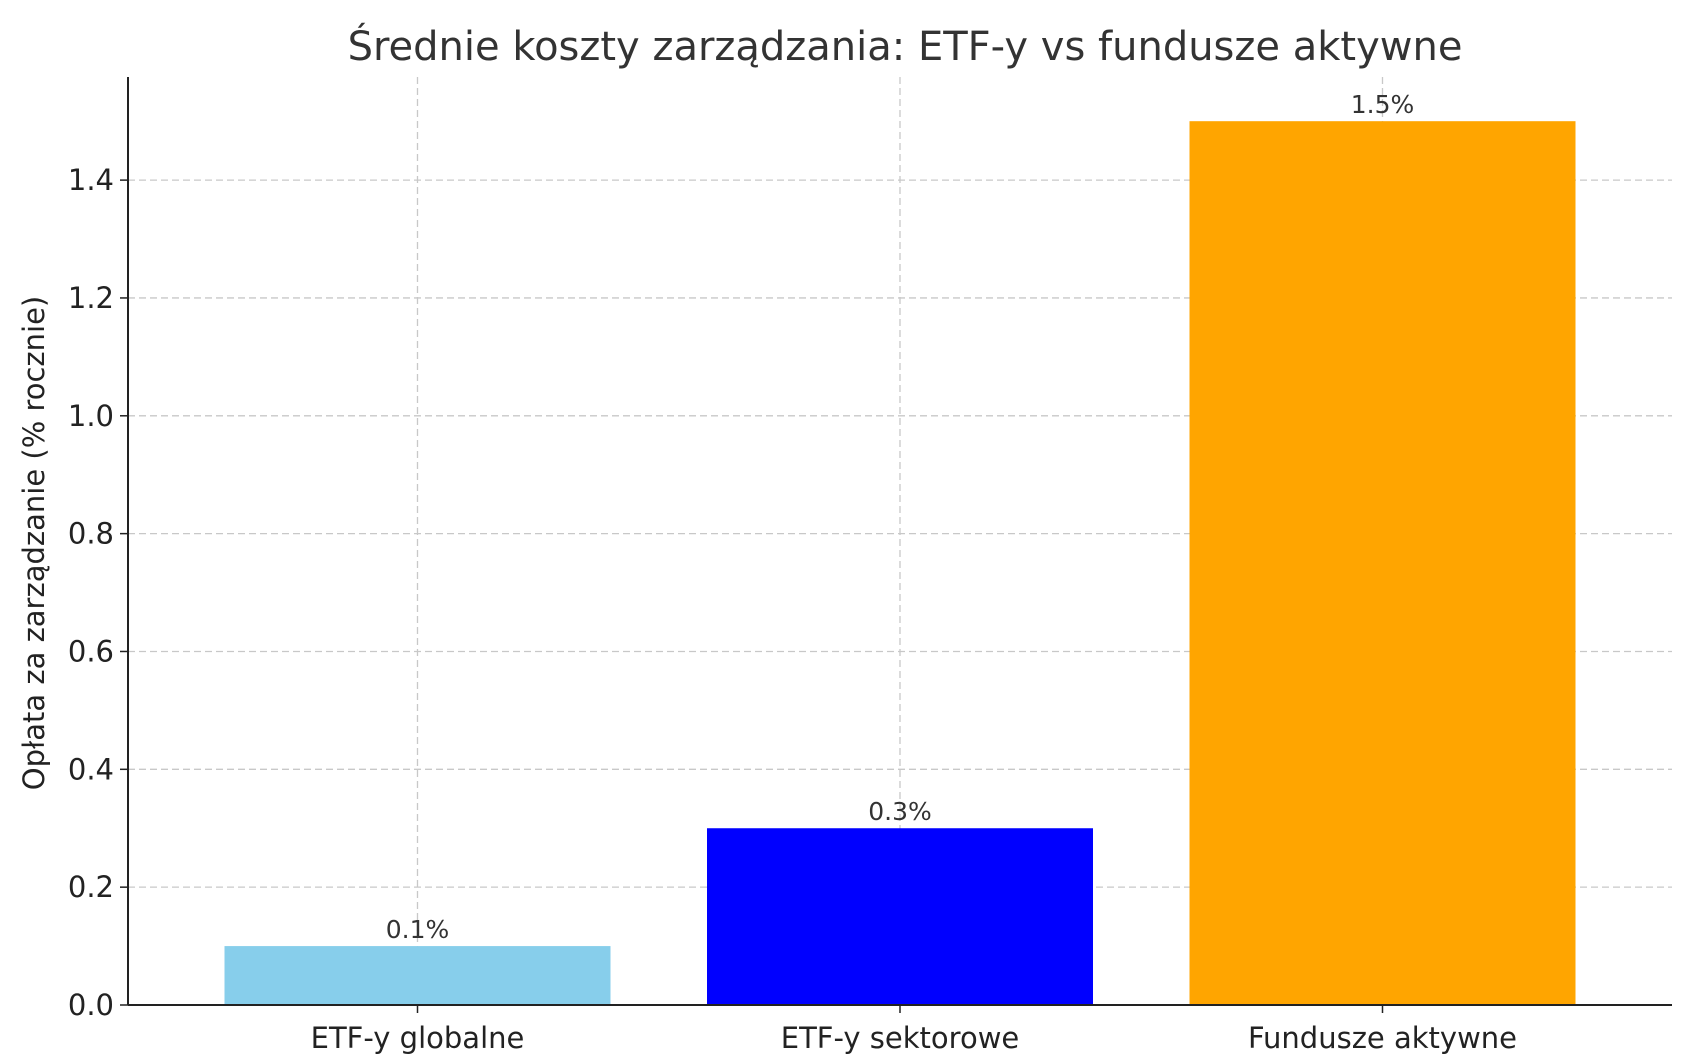  I want to click on y-tick-label: 0.8, so click(91, 534).